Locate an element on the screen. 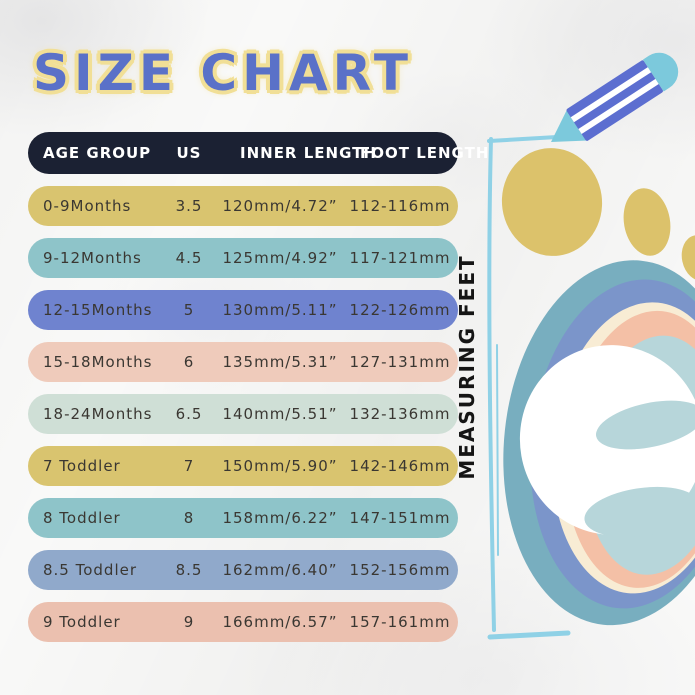 The image size is (695, 695). table-row: 8 Toddler 8 158mm/6.22” 147-151mm is located at coordinates (243, 518).